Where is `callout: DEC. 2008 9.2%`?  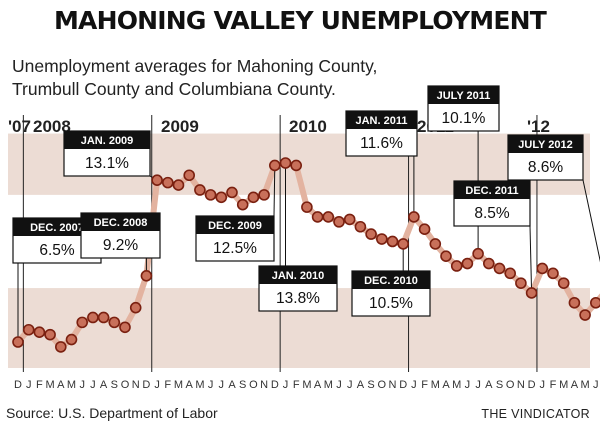
callout: DEC. 2008 9.2% is located at coordinates (120, 235).